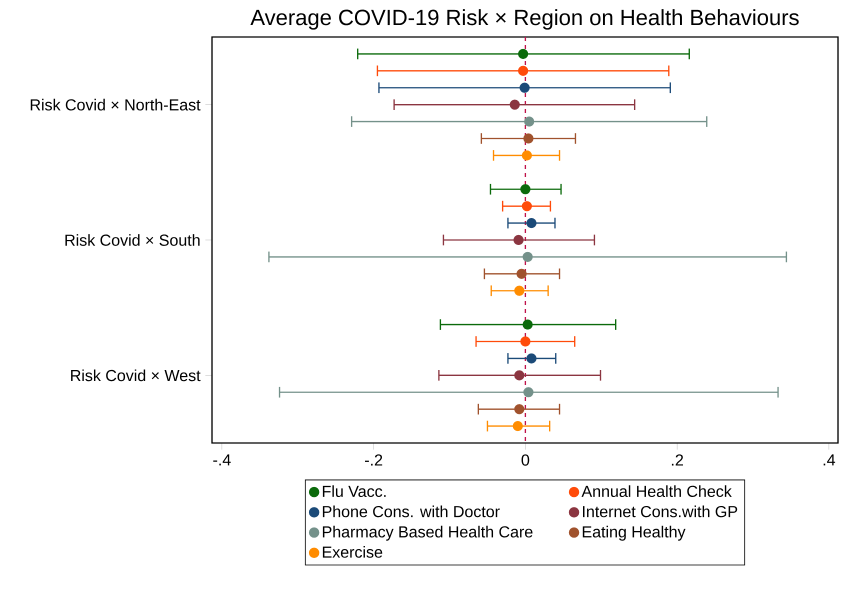  I want to click on legend-label: Phone Cons. with Doctor, so click(411, 512).